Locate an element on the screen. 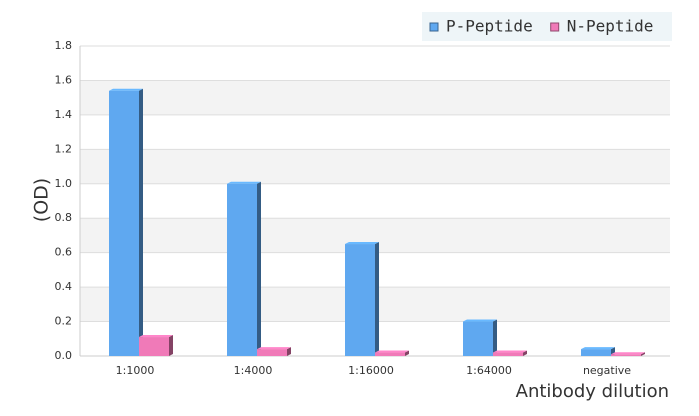 The width and height of the screenshot is (699, 416). x-tick-label: 1:4000 is located at coordinates (253, 370).